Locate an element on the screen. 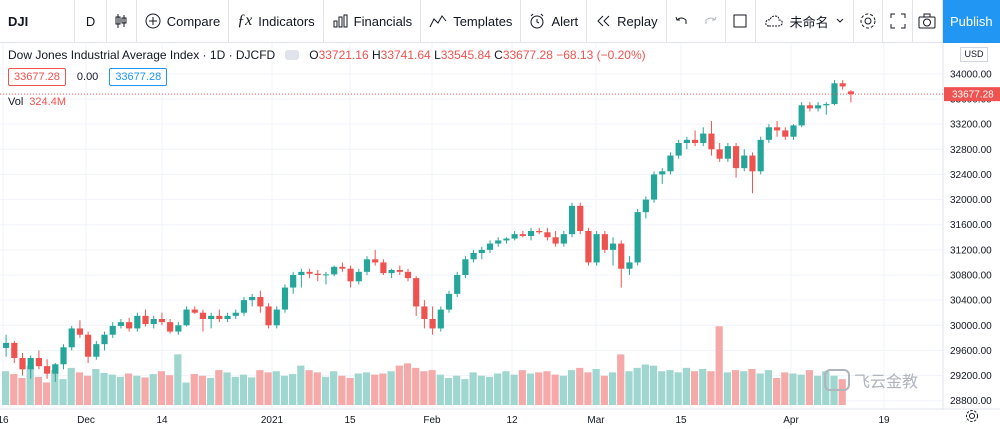  fullscreen-layout-button is located at coordinates (741, 21).